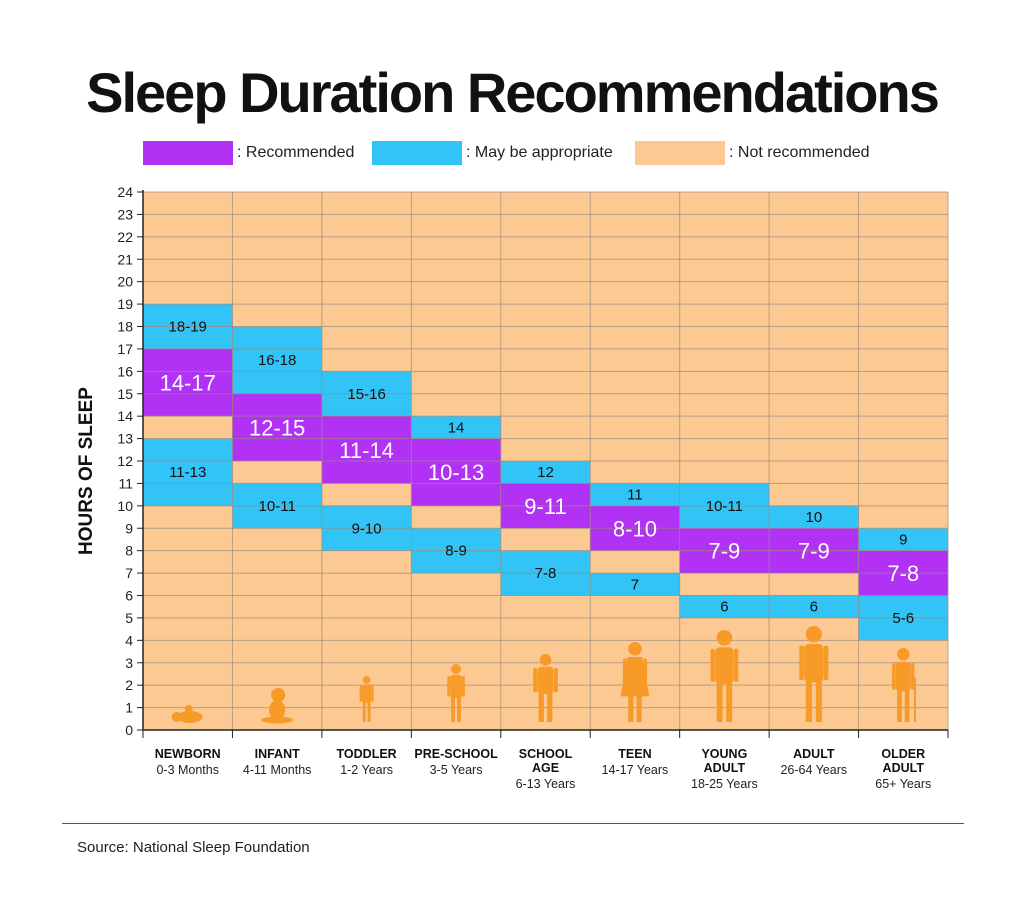 The width and height of the screenshot is (1024, 918). What do you see at coordinates (456, 693) in the screenshot?
I see `preschooler-icon` at bounding box center [456, 693].